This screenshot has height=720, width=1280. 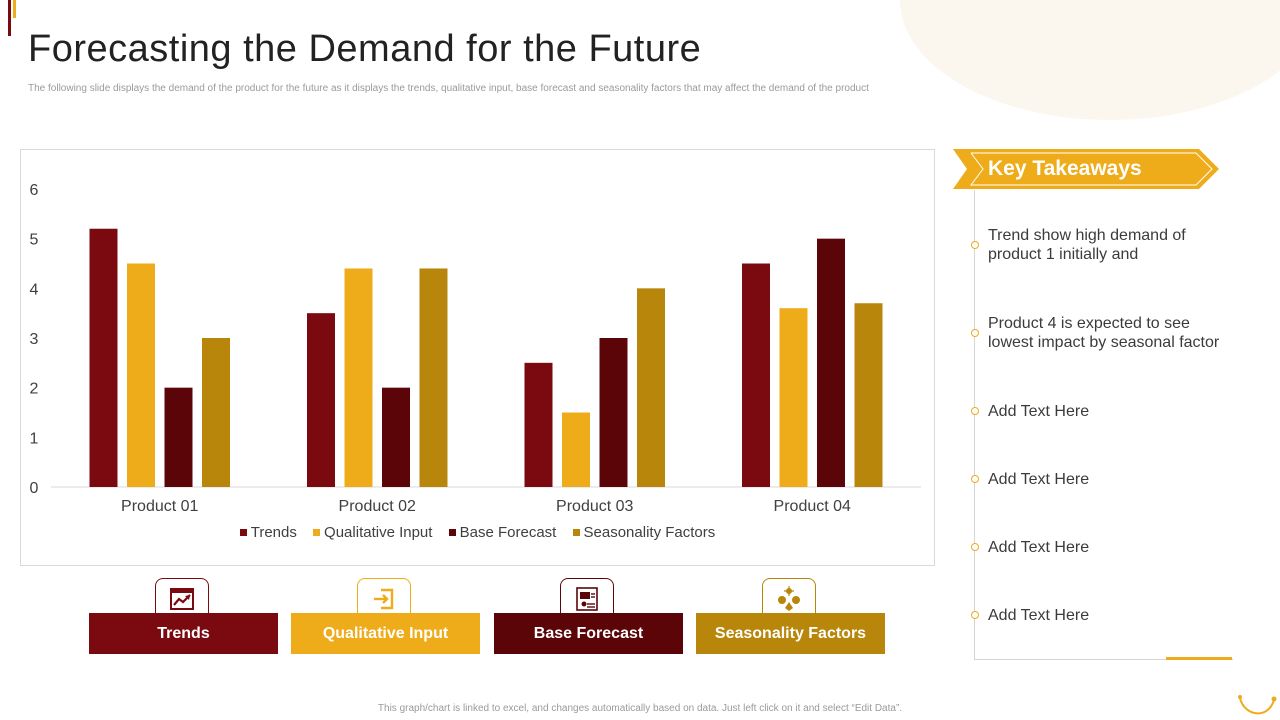 What do you see at coordinates (587, 598) in the screenshot?
I see `forecast-board-icon` at bounding box center [587, 598].